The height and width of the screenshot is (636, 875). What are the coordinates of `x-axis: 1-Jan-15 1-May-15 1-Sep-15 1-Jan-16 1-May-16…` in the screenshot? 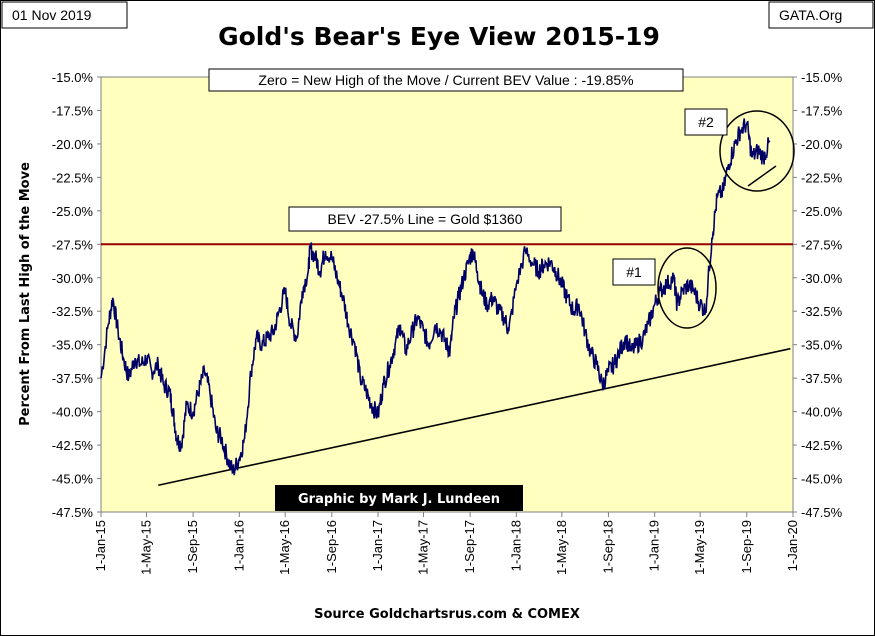 It's located at (446, 543).